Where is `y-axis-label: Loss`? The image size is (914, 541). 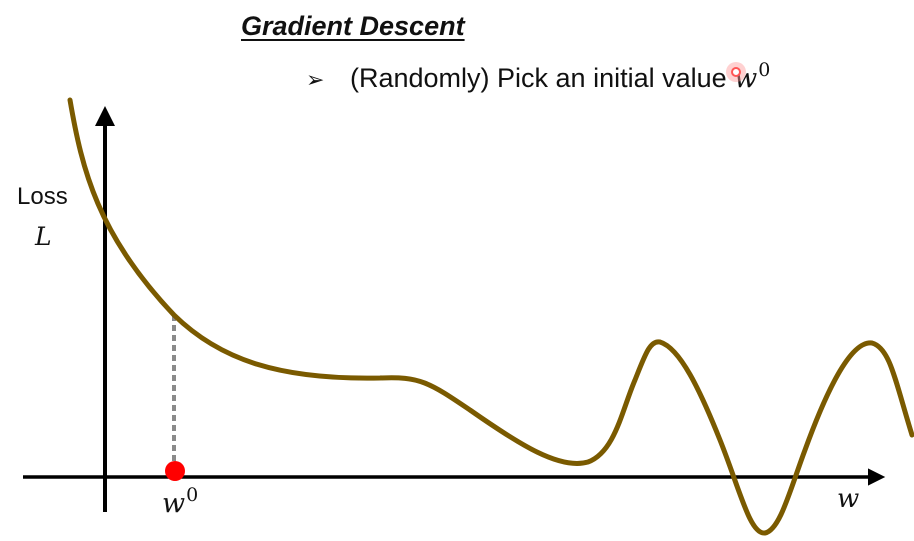
y-axis-label: Loss is located at coordinates (42, 196).